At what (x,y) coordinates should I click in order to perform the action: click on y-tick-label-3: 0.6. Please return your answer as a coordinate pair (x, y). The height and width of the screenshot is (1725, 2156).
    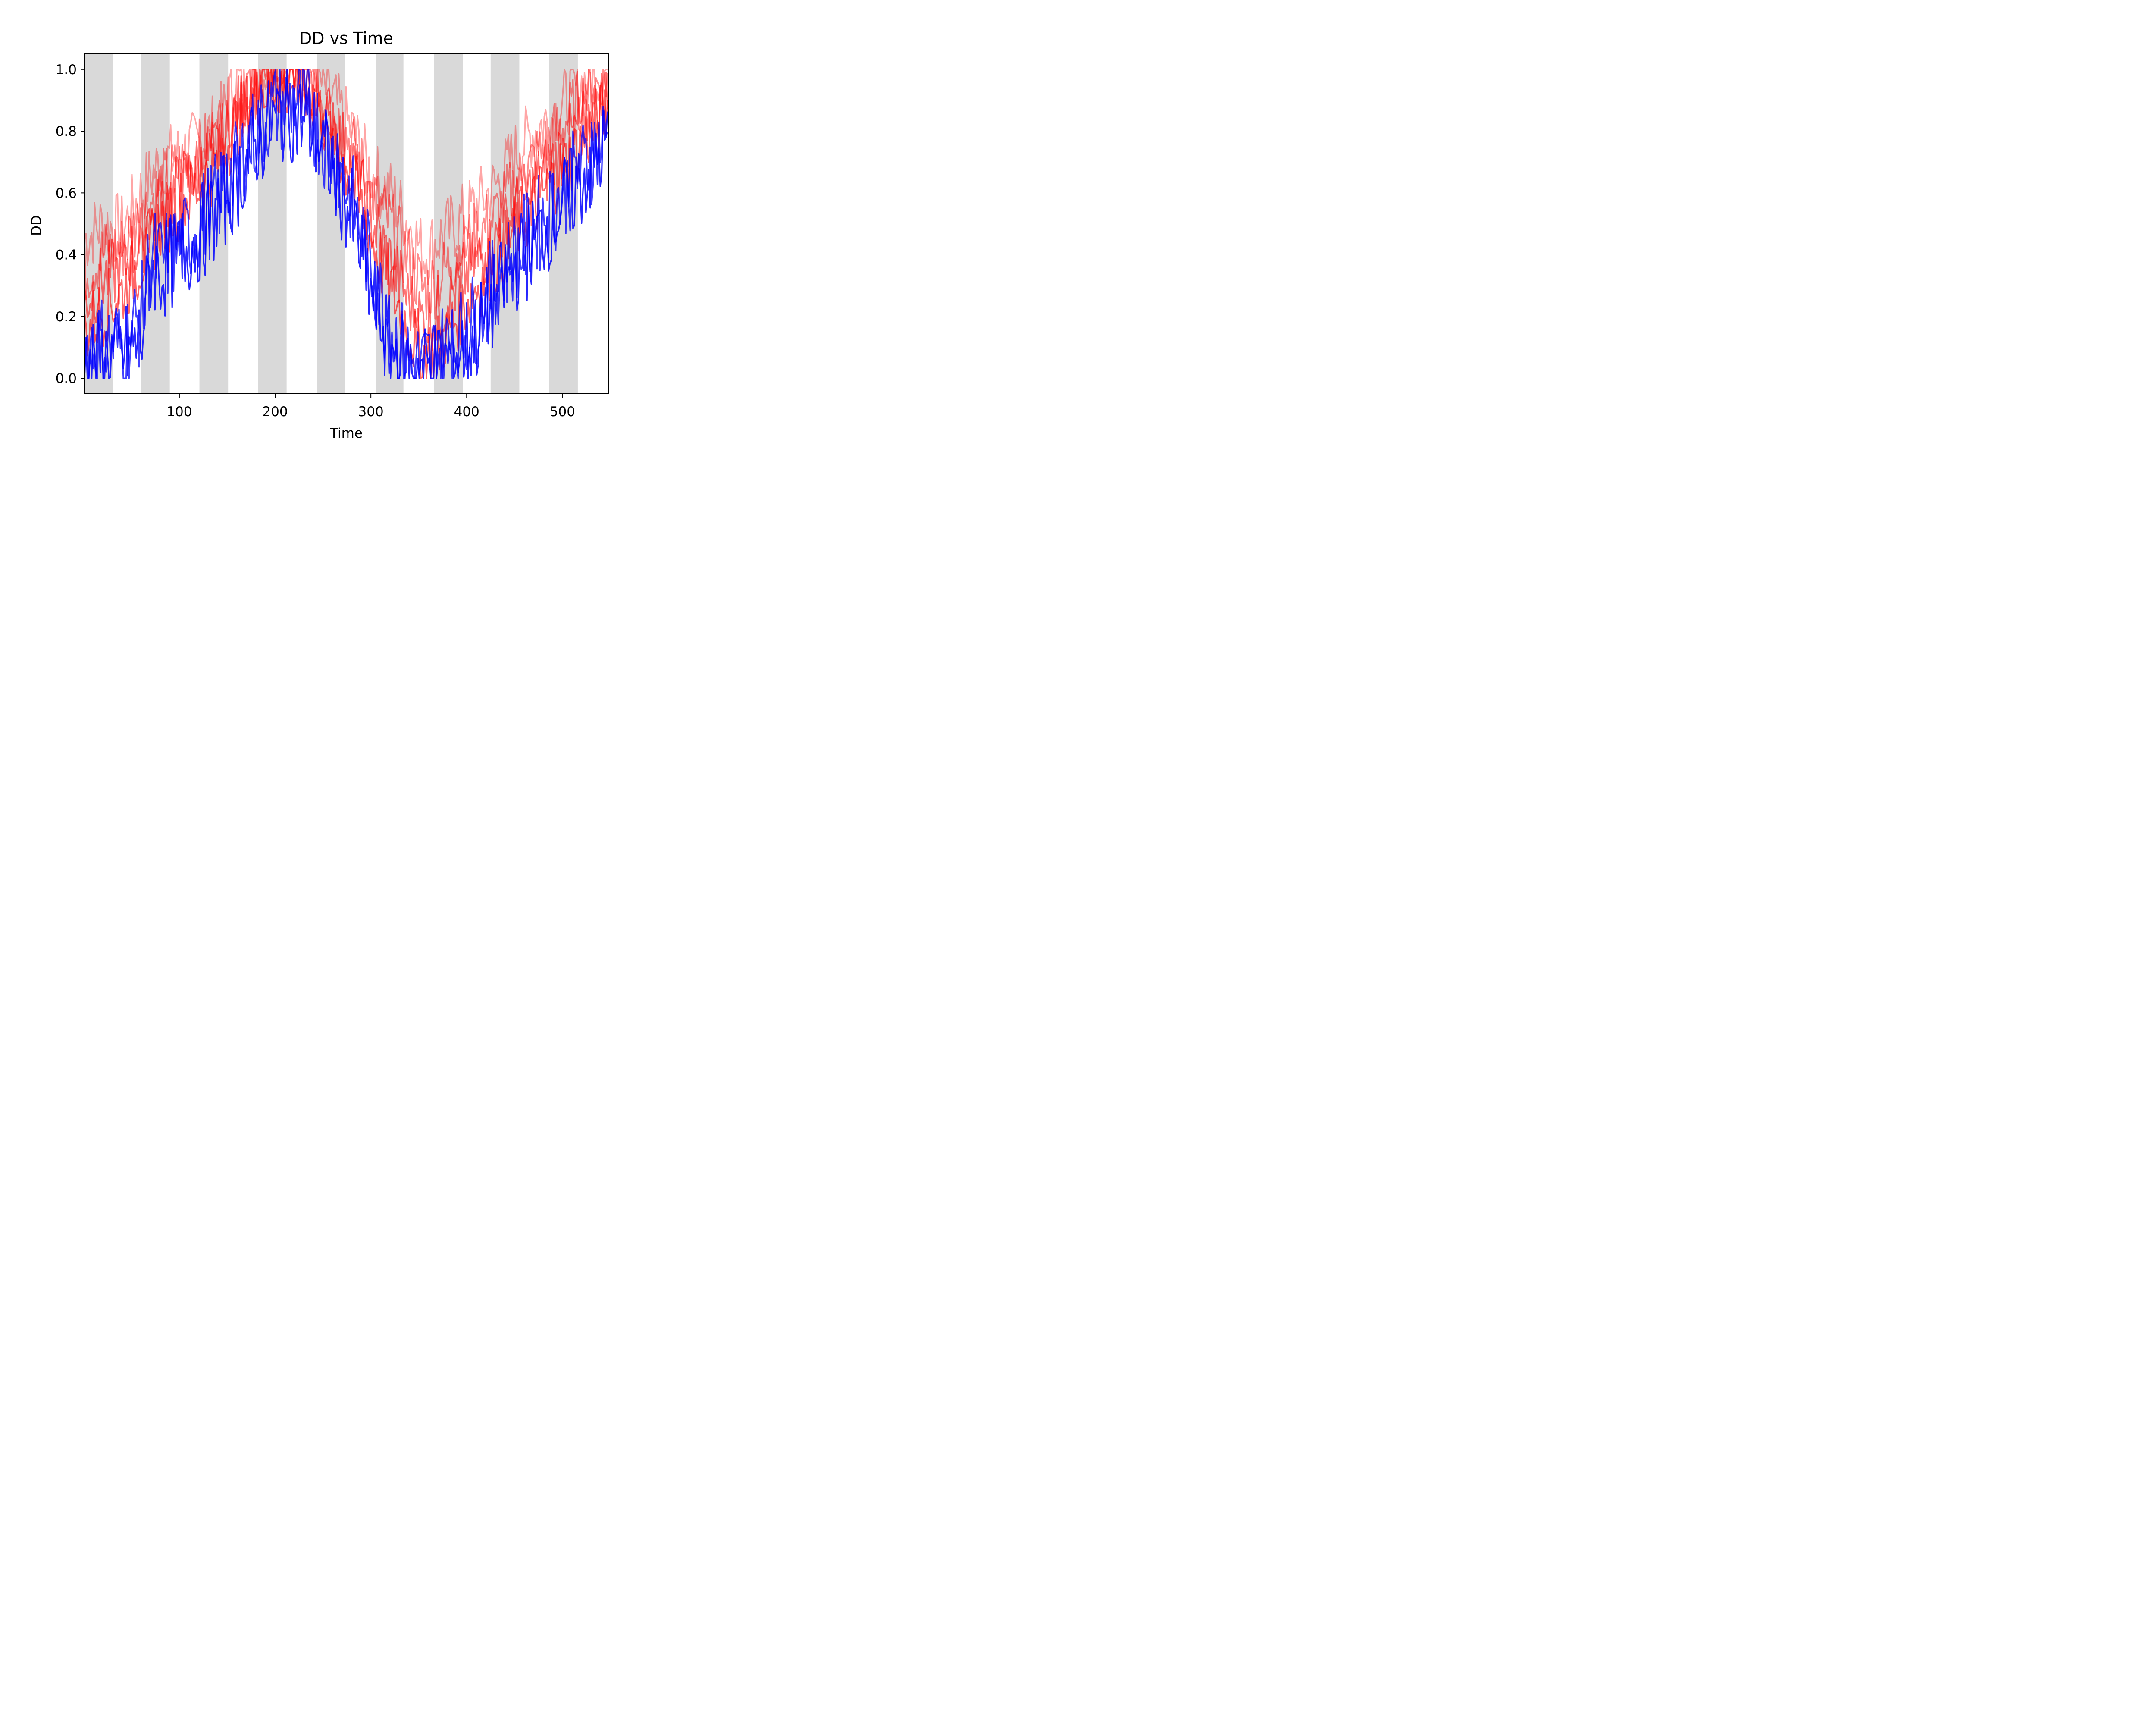
    Looking at the image, I should click on (66, 193).